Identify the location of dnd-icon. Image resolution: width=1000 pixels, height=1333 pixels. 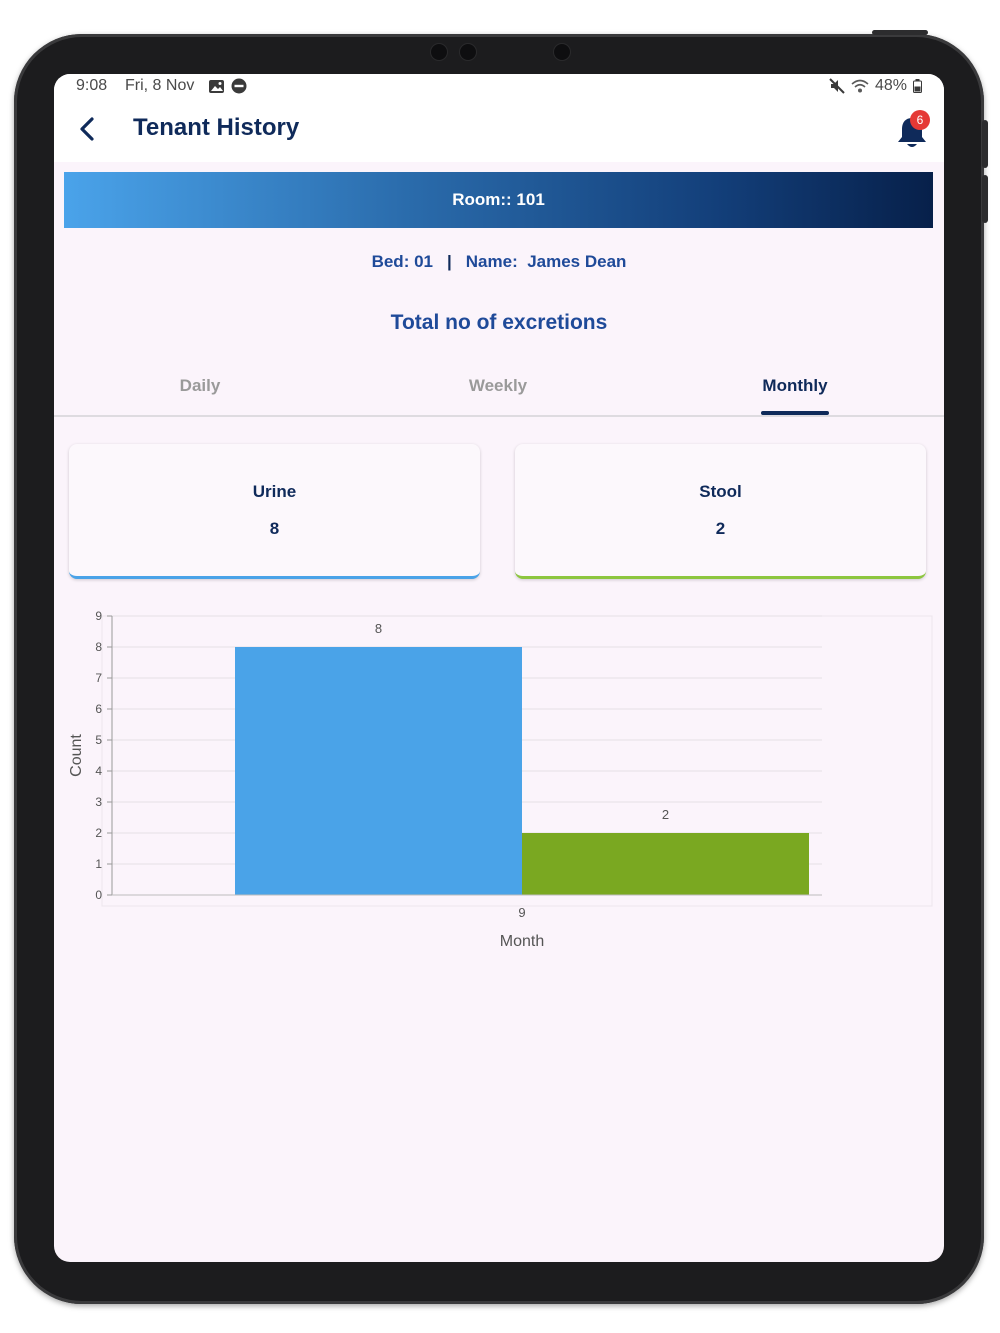
(239, 86).